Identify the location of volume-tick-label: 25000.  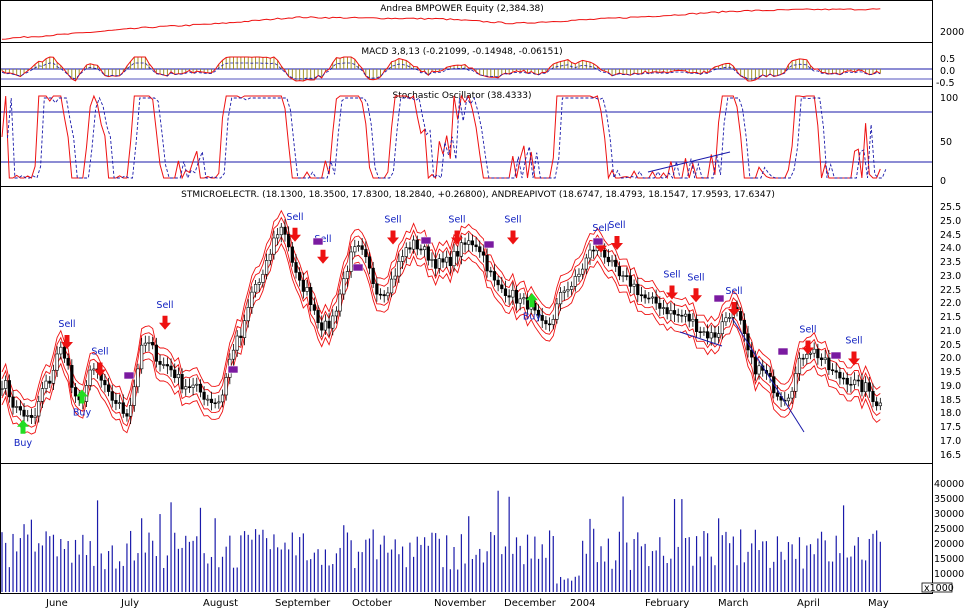
(949, 529).